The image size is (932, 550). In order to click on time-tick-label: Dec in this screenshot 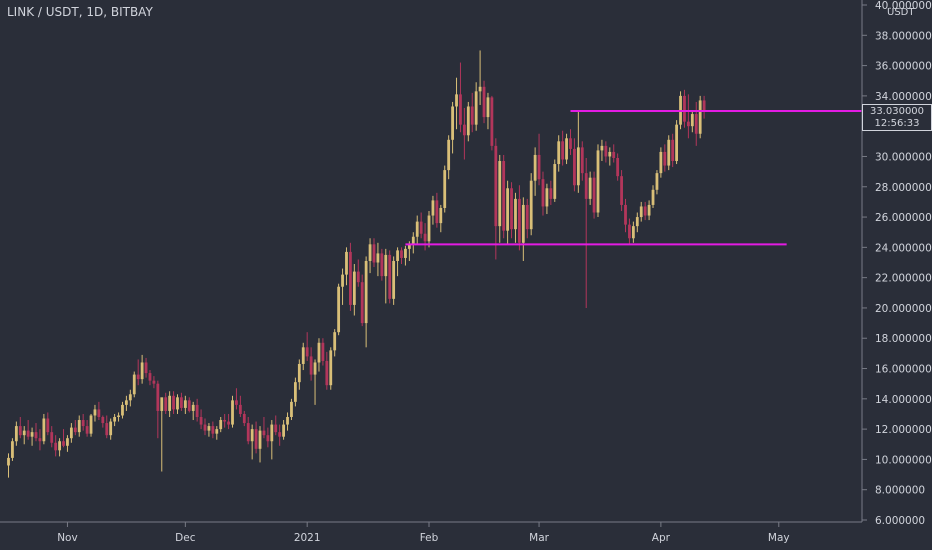, I will do `click(185, 538)`.